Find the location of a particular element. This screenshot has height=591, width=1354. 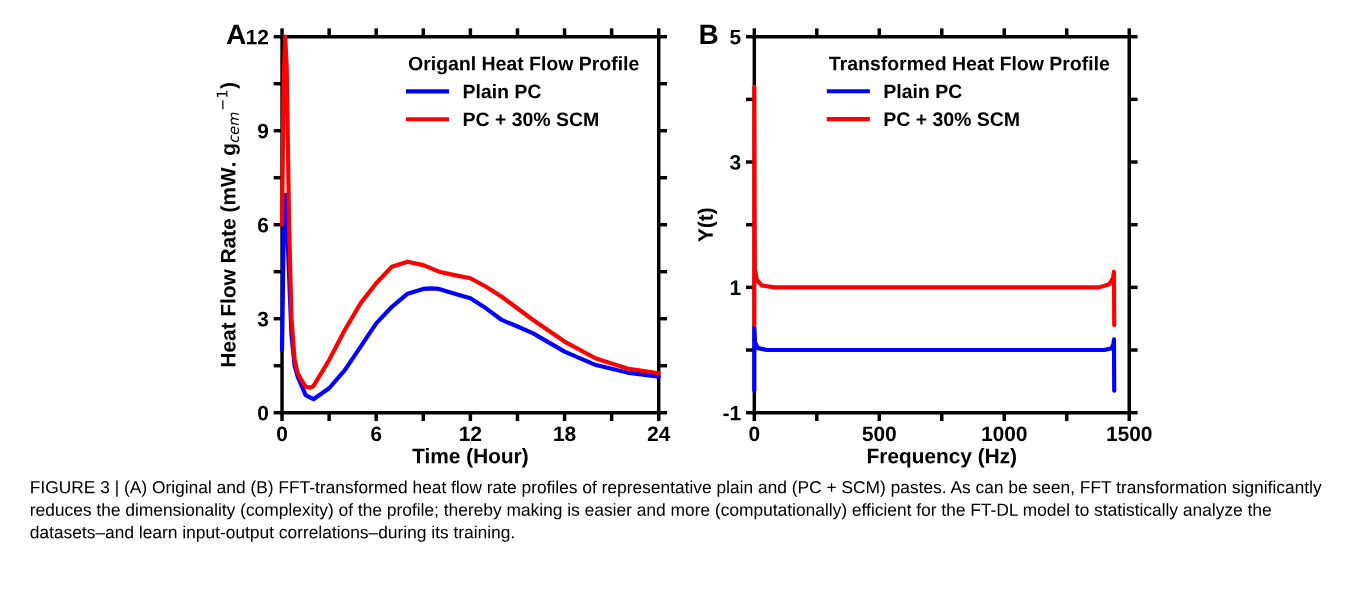

y-tick-label: 6 is located at coordinates (263, 225).